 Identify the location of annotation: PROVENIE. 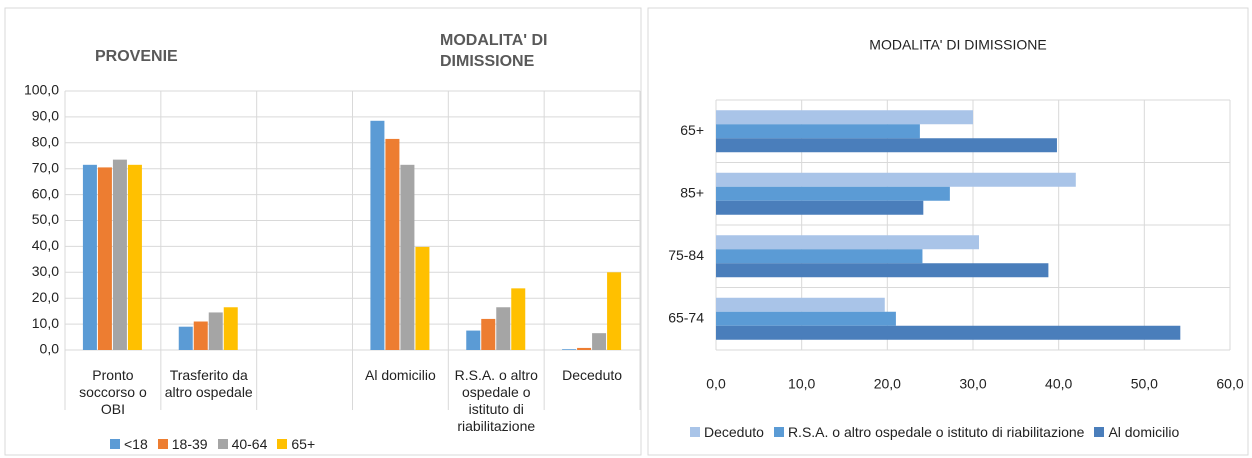
(136, 56).